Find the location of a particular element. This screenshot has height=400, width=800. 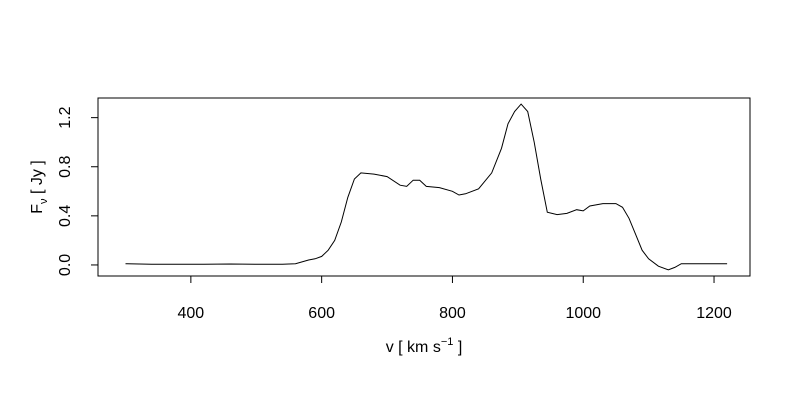

x-tick-label: 1000 is located at coordinates (583, 313).